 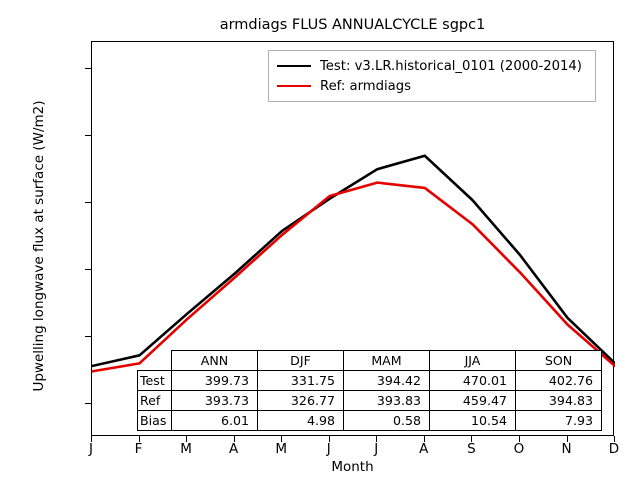 What do you see at coordinates (154, 400) in the screenshot?
I see `table-row-header: Ref` at bounding box center [154, 400].